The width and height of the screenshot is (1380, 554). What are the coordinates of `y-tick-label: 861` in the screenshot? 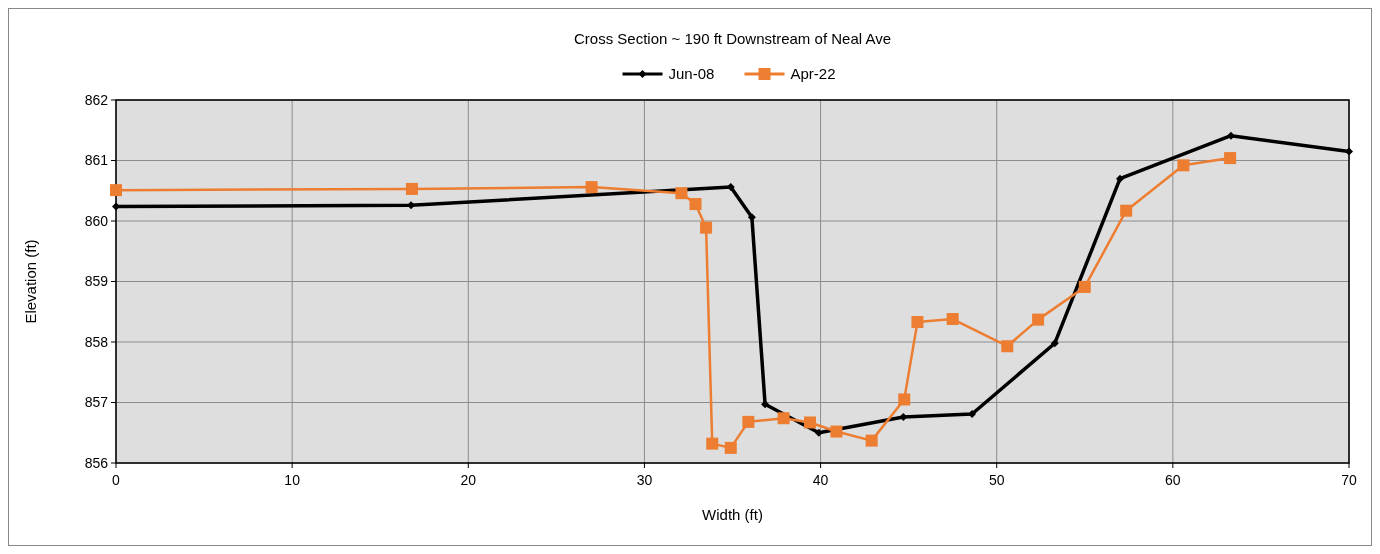 It's located at (96, 160).